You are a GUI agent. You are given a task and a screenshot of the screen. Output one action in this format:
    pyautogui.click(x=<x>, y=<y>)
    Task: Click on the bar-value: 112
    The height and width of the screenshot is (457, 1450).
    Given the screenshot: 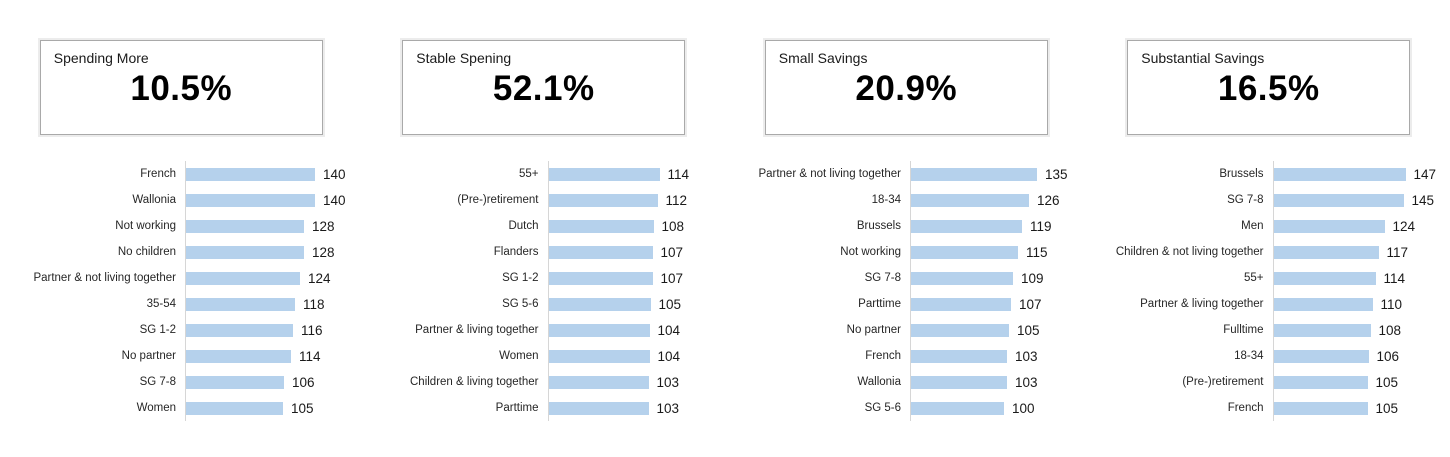 What is the action you would take?
    pyautogui.click(x=676, y=200)
    